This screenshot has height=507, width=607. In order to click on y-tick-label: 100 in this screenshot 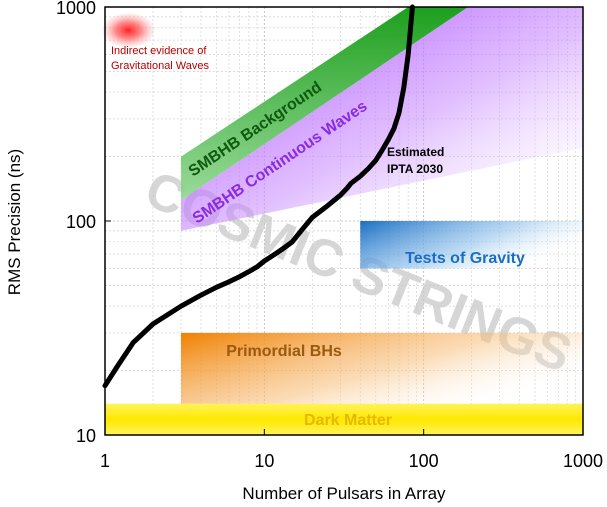, I will do `click(81, 222)`.